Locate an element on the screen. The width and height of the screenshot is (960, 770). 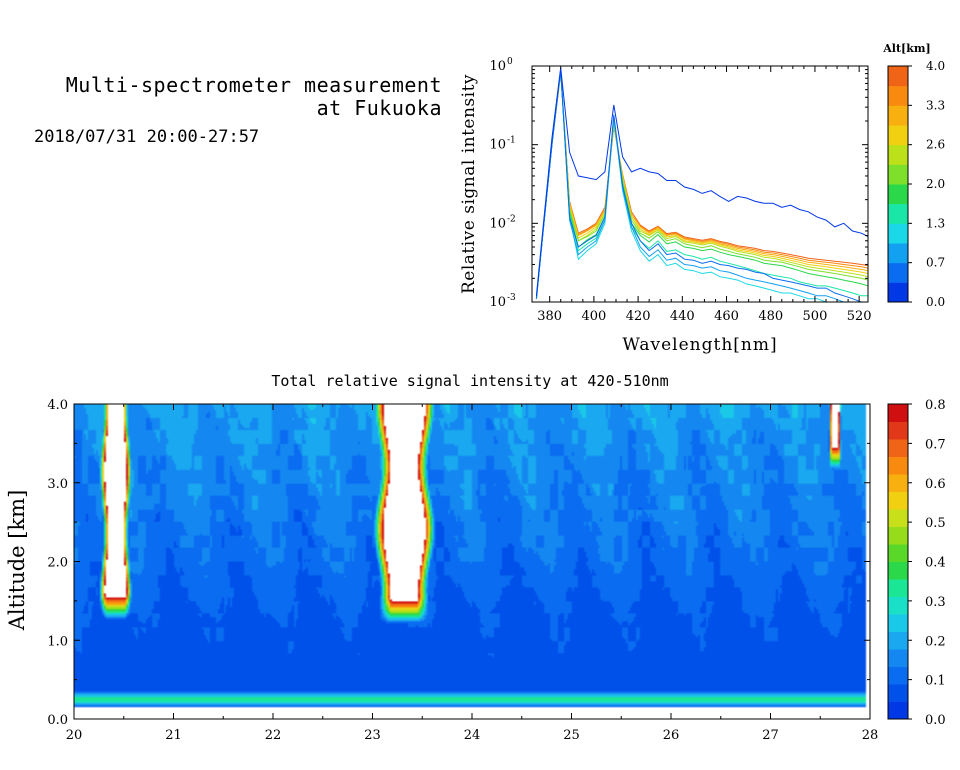
altitude-colorbar-tick-label: 2.6 is located at coordinates (935, 145).